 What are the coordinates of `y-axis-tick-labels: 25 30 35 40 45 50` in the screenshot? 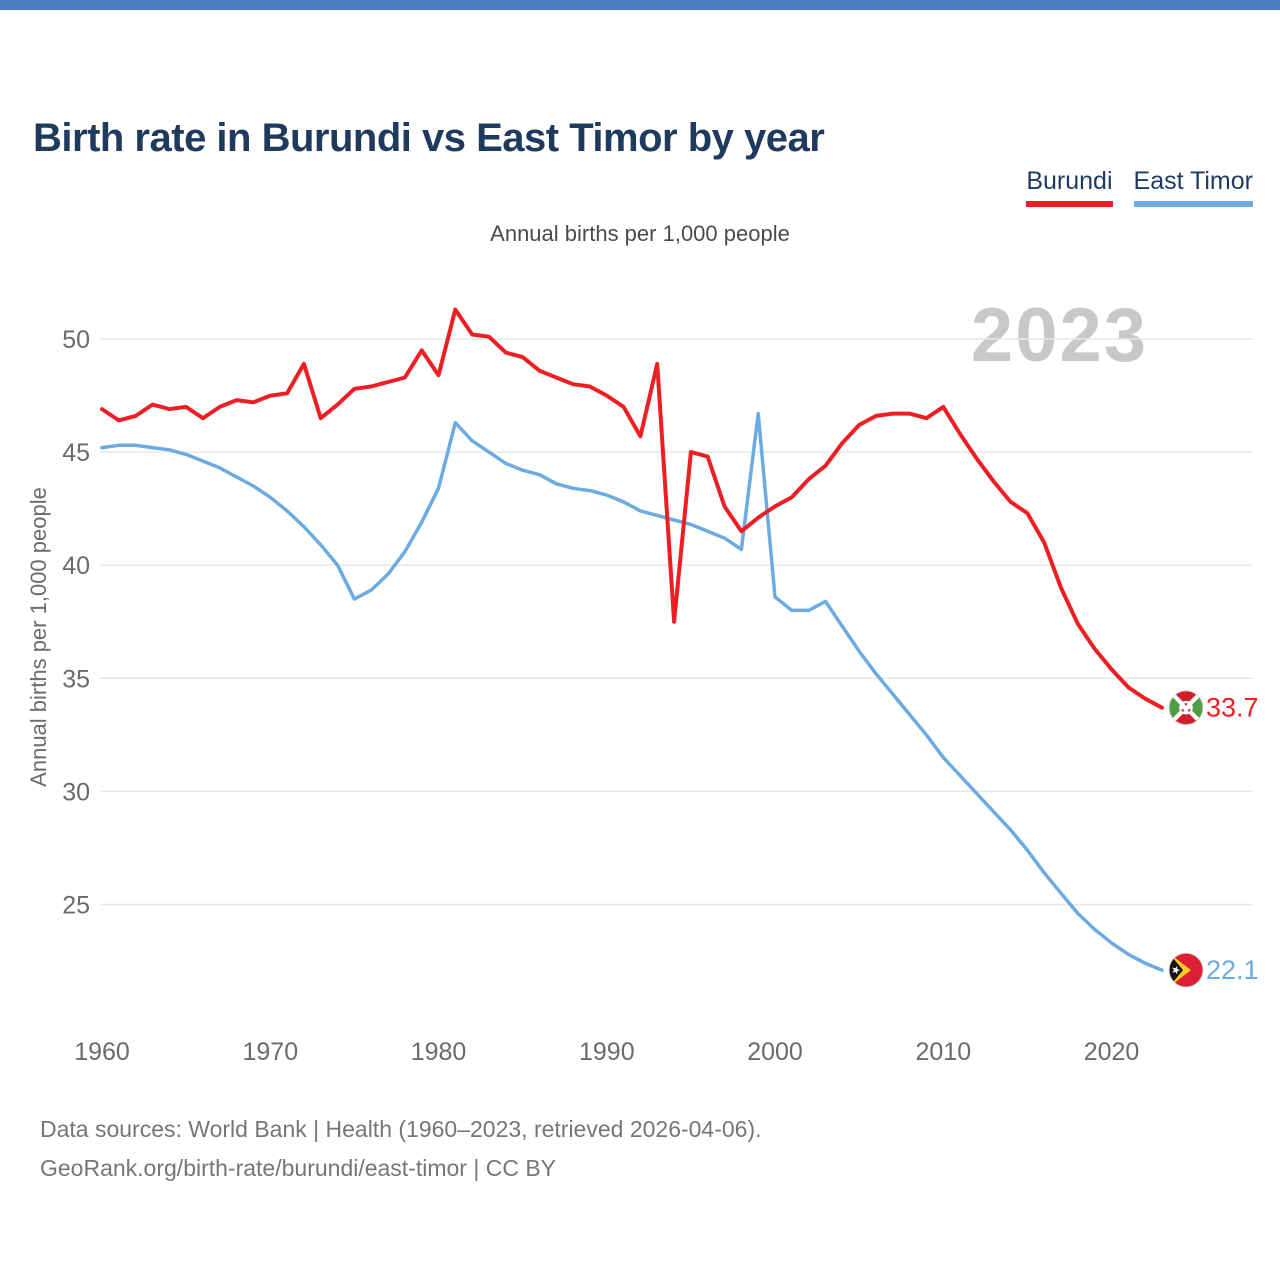 It's located at (76, 623).